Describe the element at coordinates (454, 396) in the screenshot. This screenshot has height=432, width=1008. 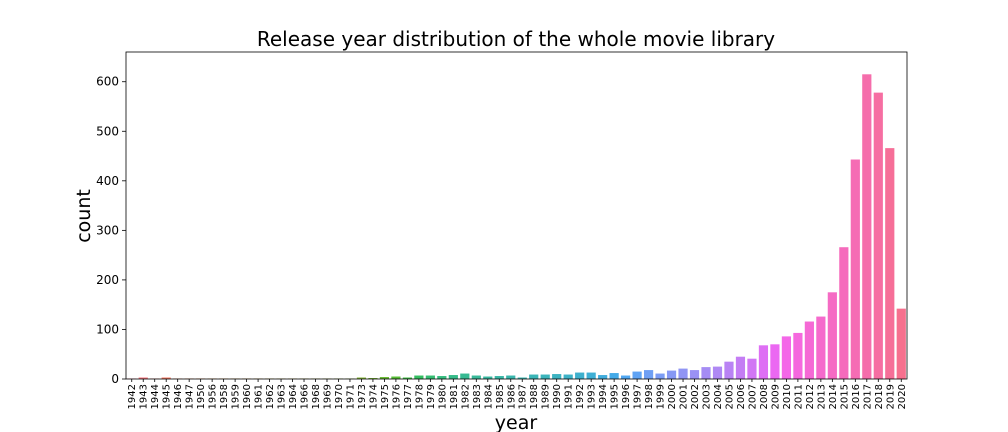
I see `x-tick-label-1981: 1981` at that location.